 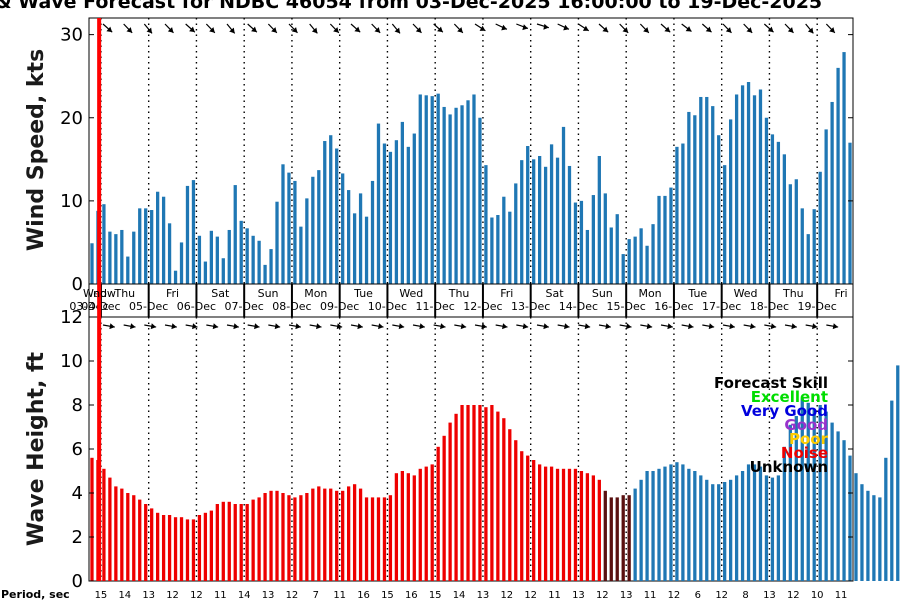 I want to click on period-tick: 15, so click(x=387, y=595).